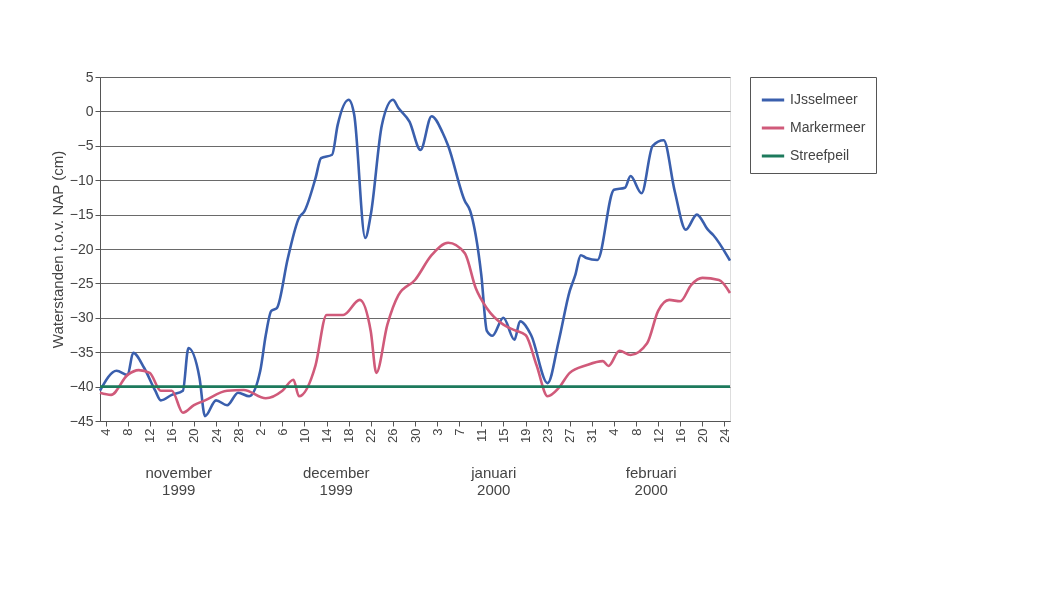 This screenshot has width=1051, height=594. What do you see at coordinates (81, 386) in the screenshot?
I see `y-tick-label: −40` at bounding box center [81, 386].